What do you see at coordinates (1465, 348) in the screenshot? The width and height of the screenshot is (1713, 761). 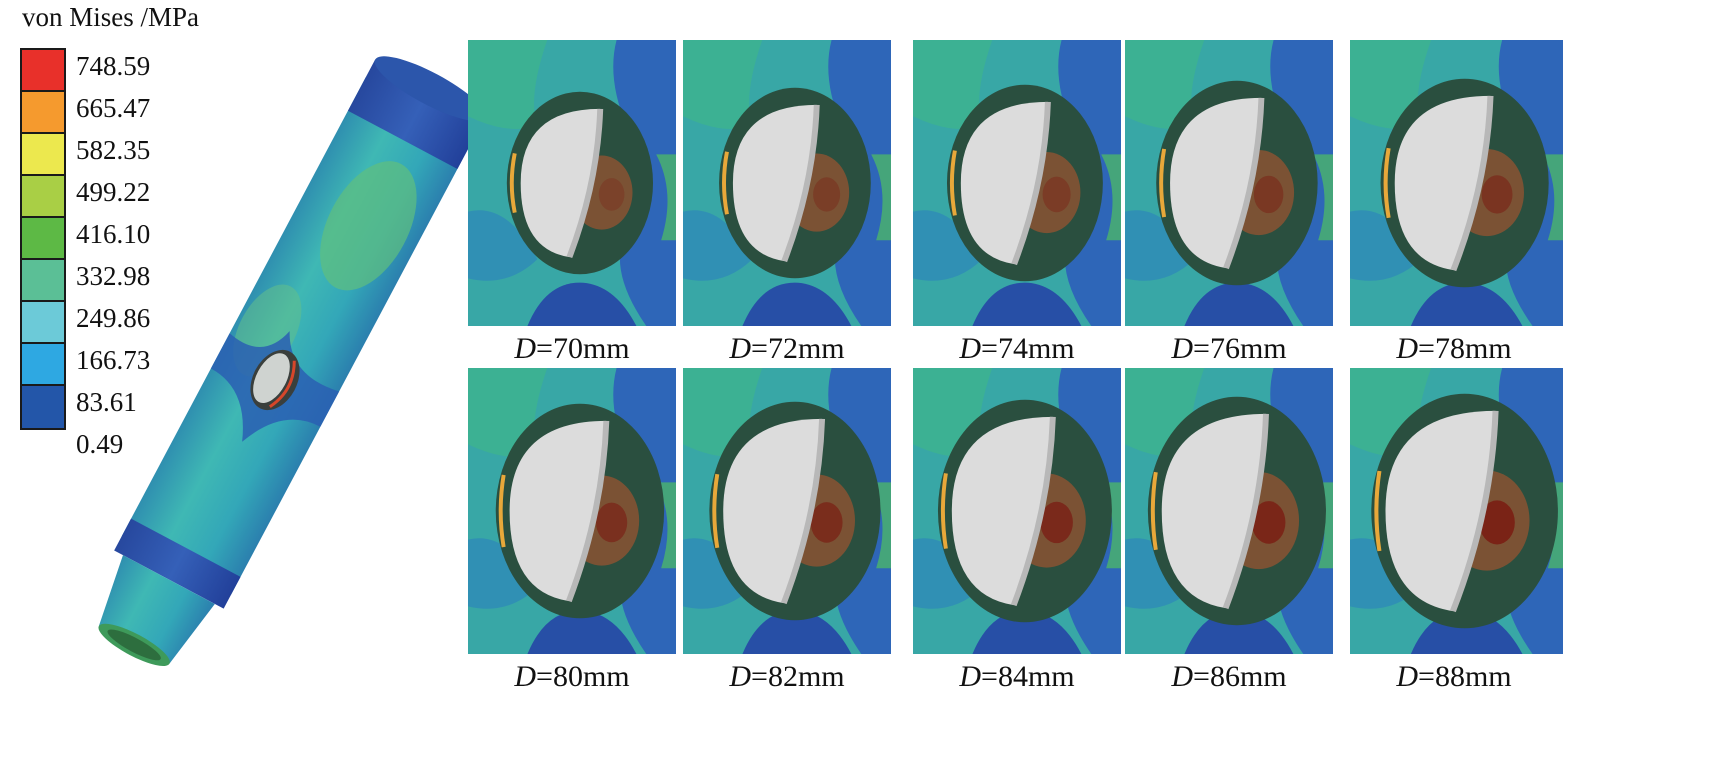 I see `caption-value: =78mm` at bounding box center [1465, 348].